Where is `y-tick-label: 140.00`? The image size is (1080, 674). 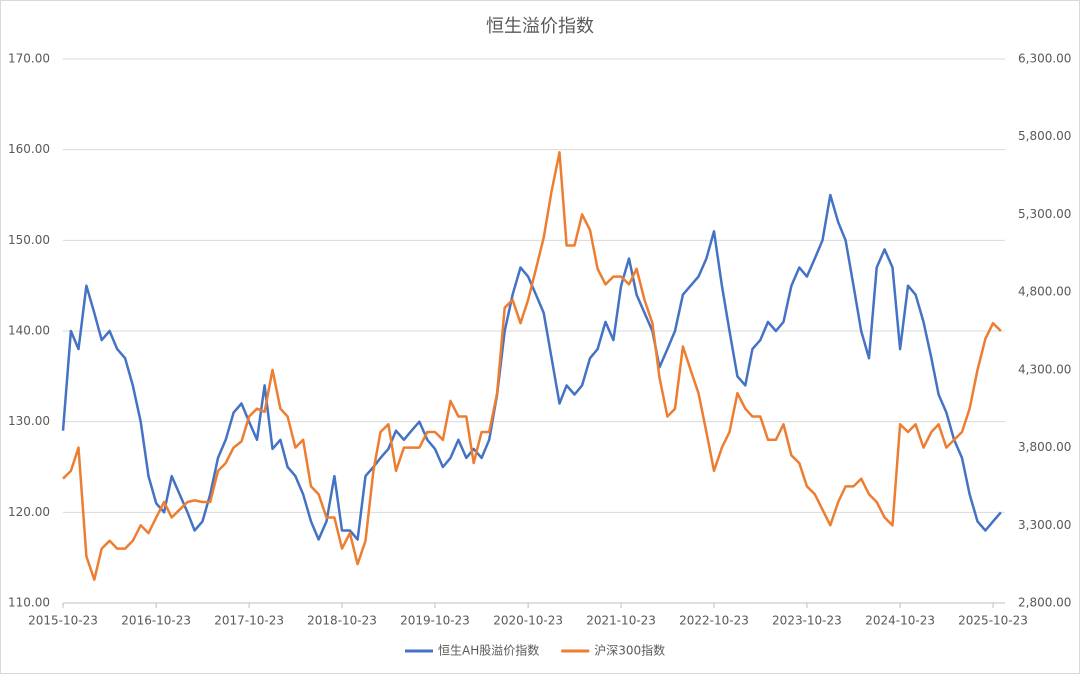
y-tick-label: 140.00 is located at coordinates (29, 331).